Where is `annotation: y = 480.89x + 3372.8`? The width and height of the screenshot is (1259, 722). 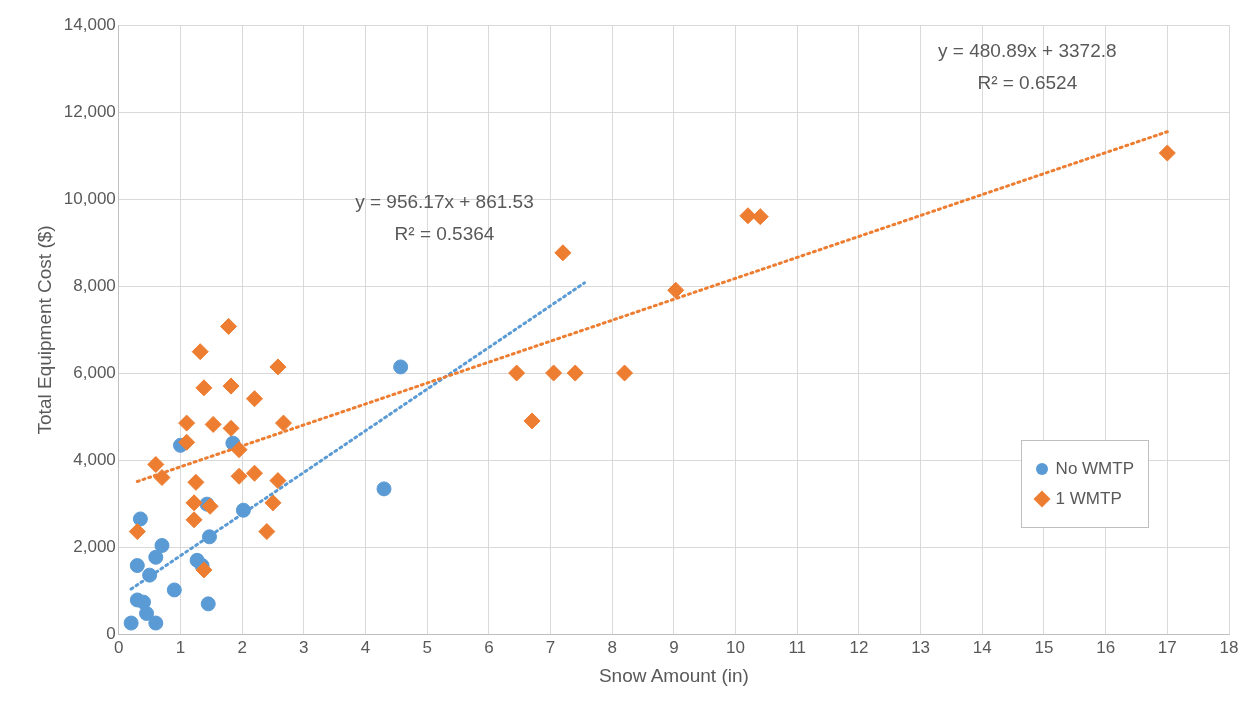
annotation: y = 480.89x + 3372.8 is located at coordinates (1027, 50).